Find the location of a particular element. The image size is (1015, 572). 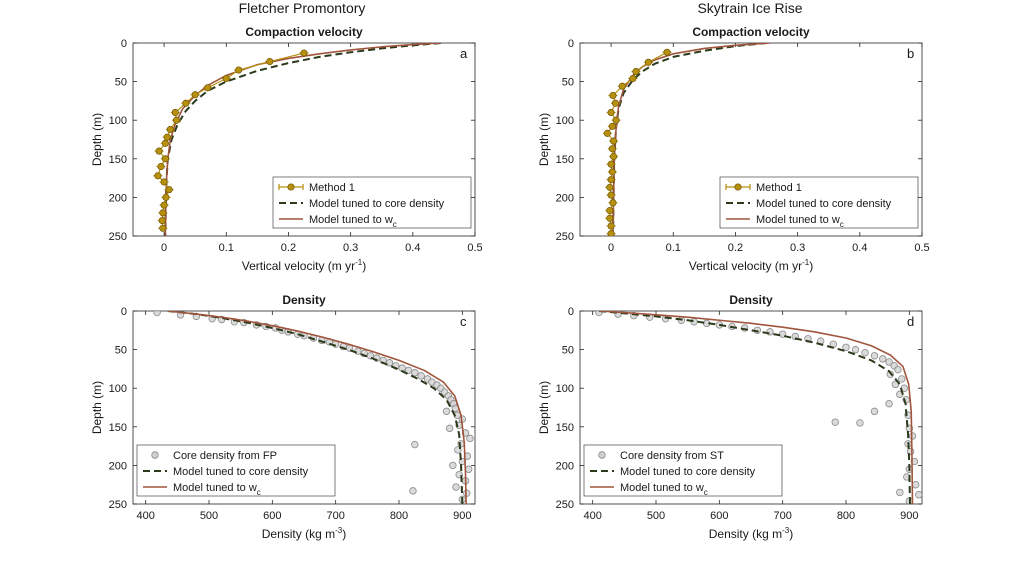

panel-c-ylabel: Depth (m) is located at coordinates (97, 407).